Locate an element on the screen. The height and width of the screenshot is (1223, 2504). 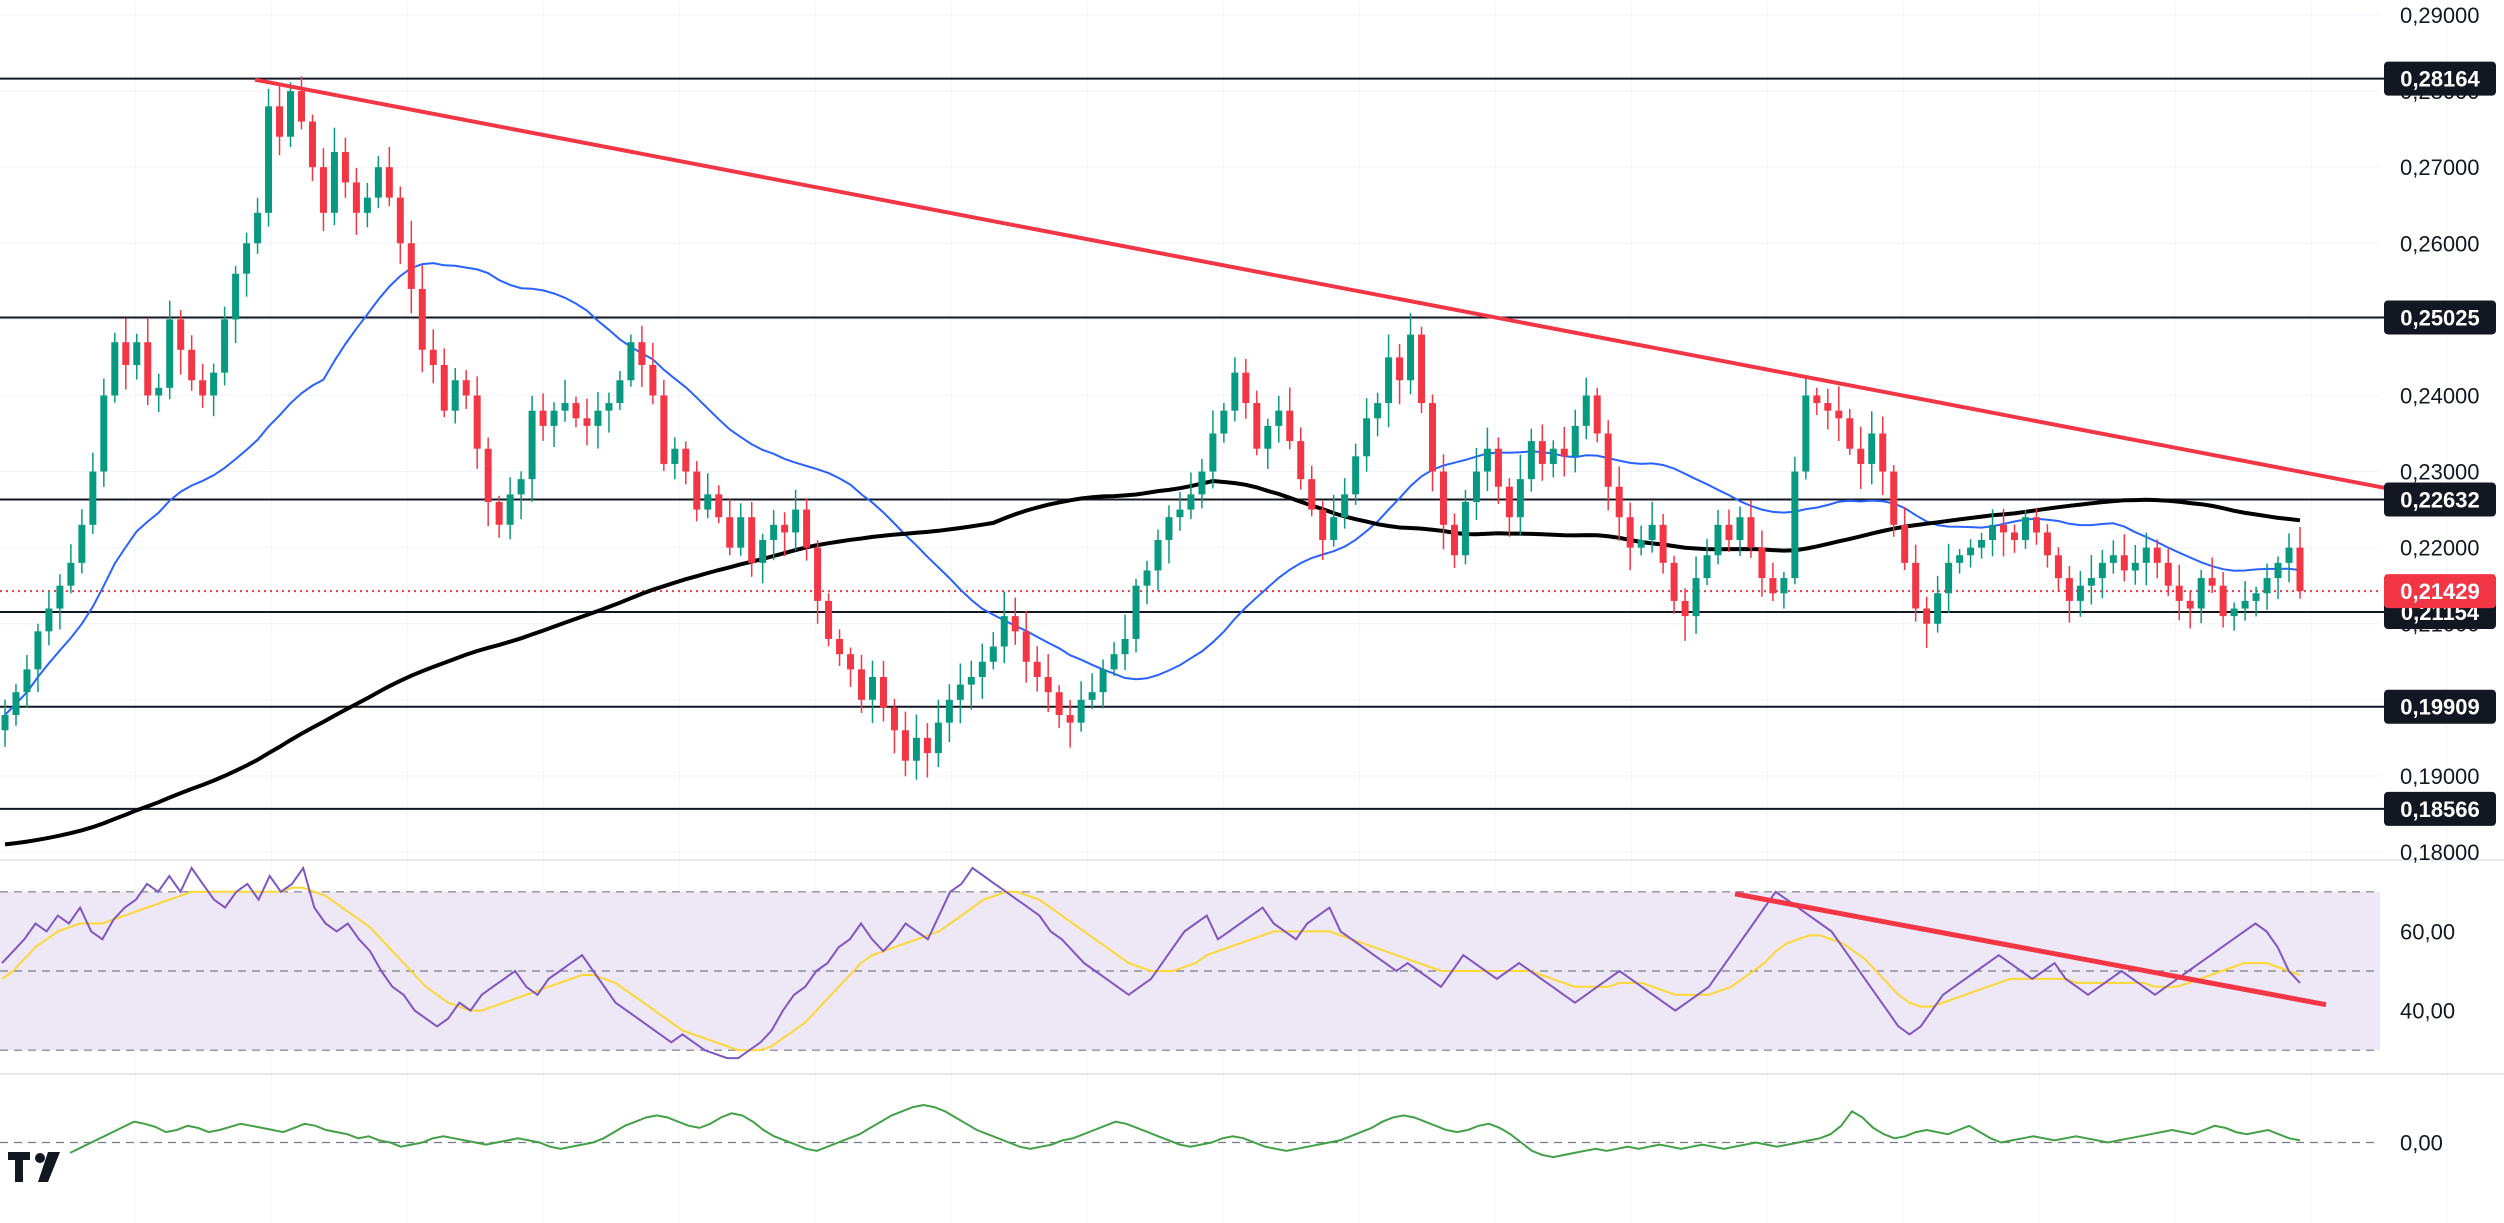
level-label: 0,25025 is located at coordinates (2440, 317).